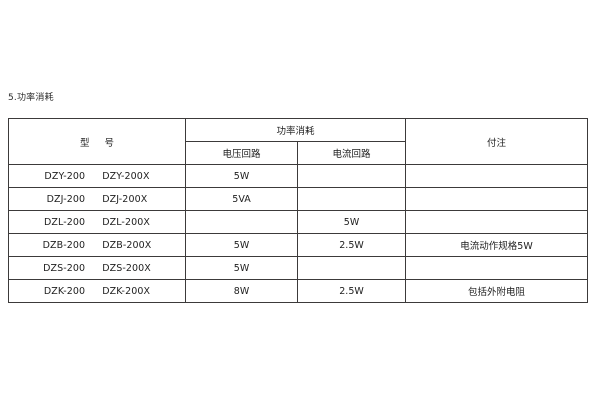  I want to click on section-title: 5.功率消耗, so click(31, 98).